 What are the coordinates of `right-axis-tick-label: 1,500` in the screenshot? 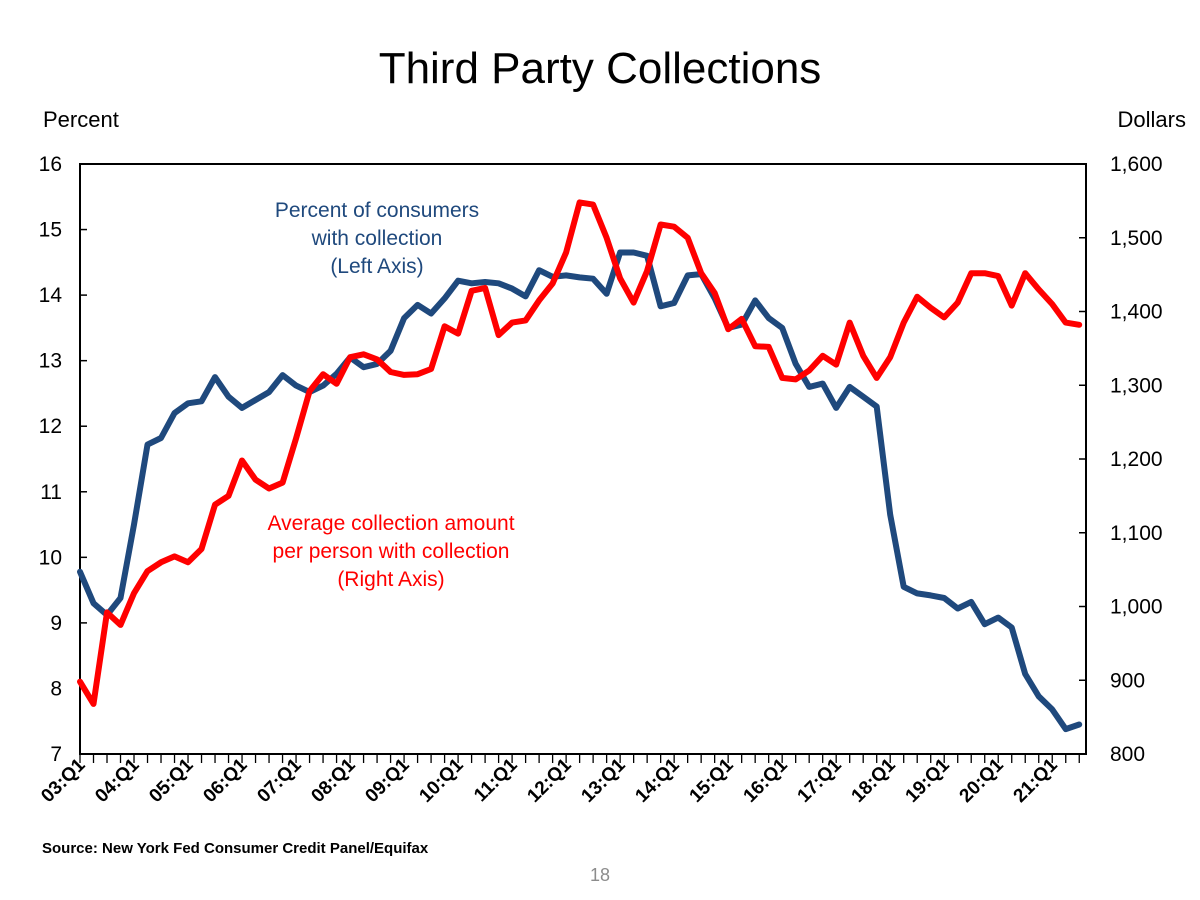 It's located at (1136, 238).